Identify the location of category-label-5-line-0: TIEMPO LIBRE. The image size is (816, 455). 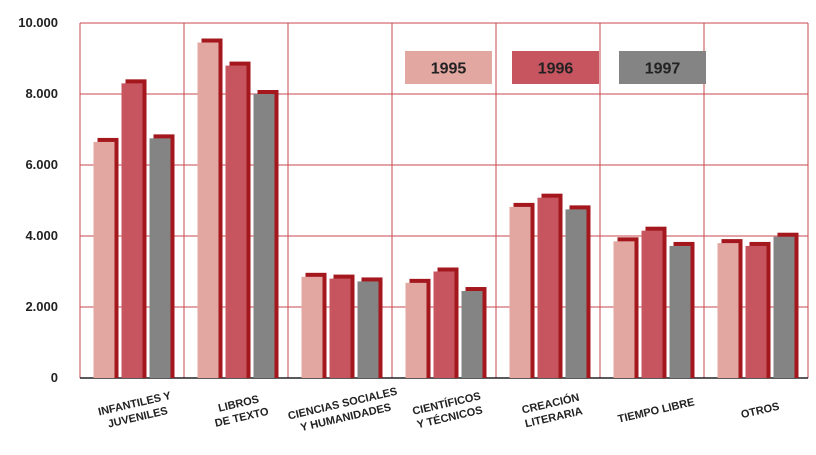
(656, 410).